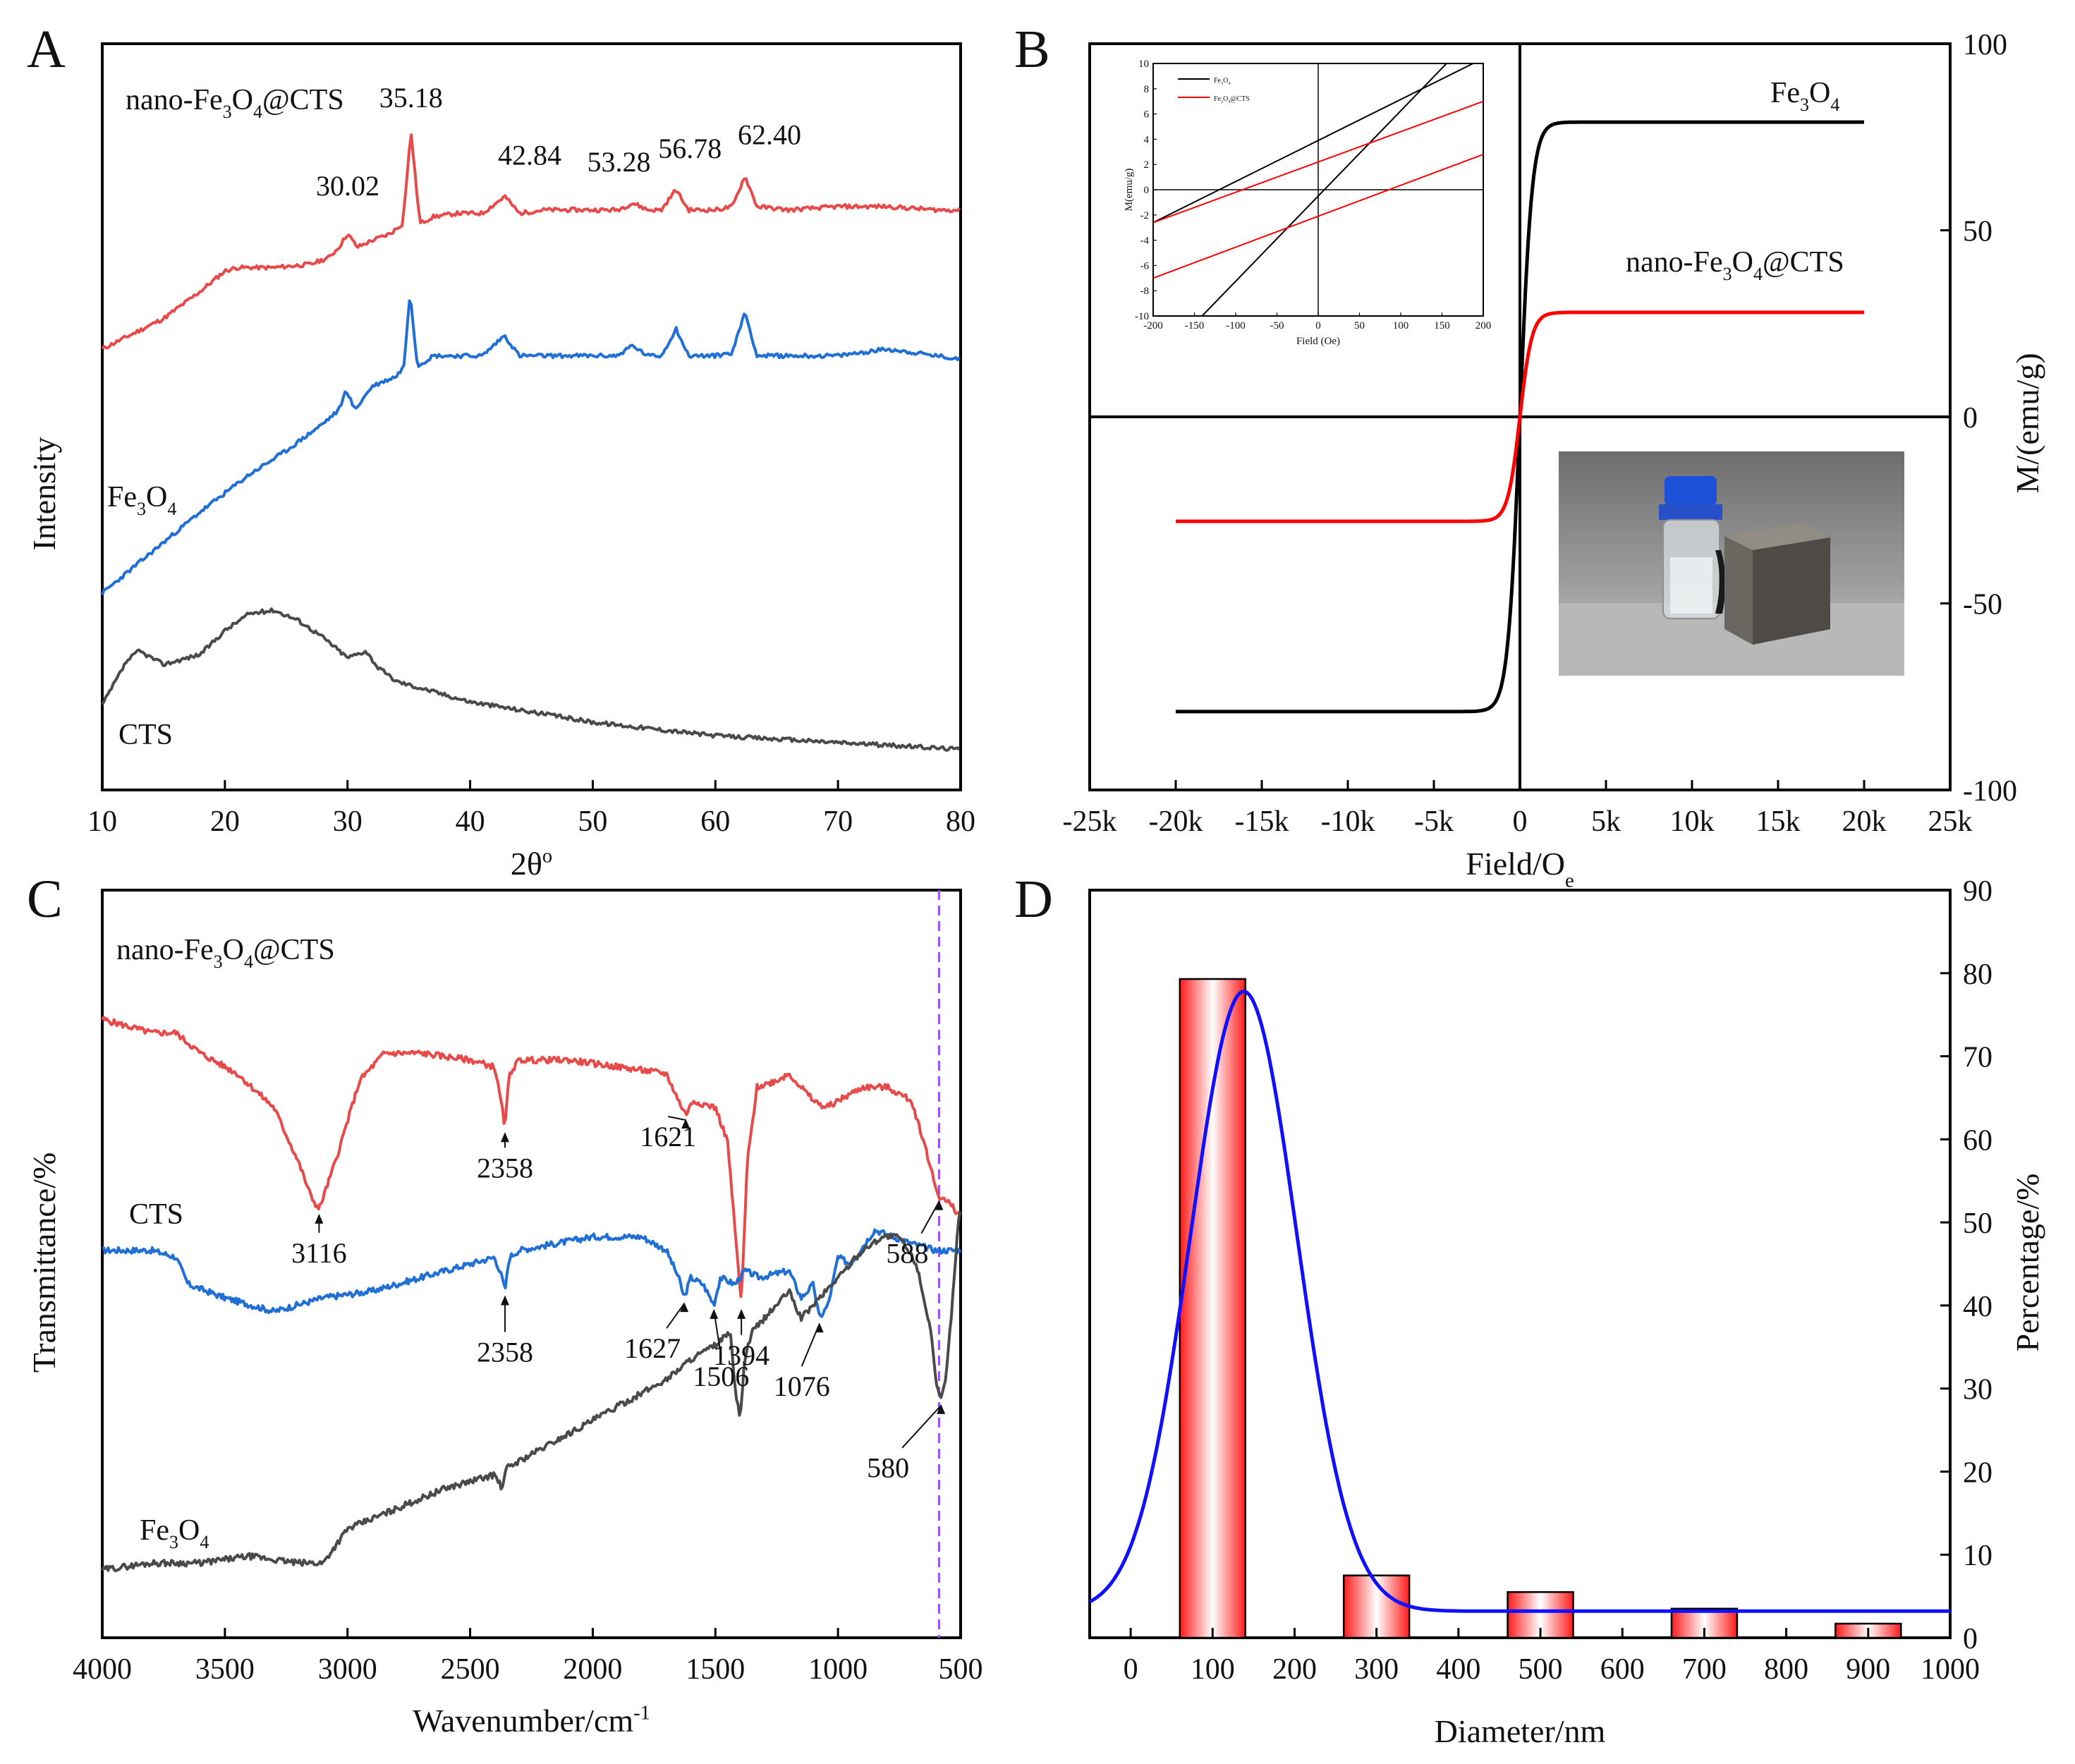 The width and height of the screenshot is (2075, 1764). Describe the element at coordinates (174, 1533) in the screenshot. I see `ftir-label-fe3o4: Fe3O4` at that location.